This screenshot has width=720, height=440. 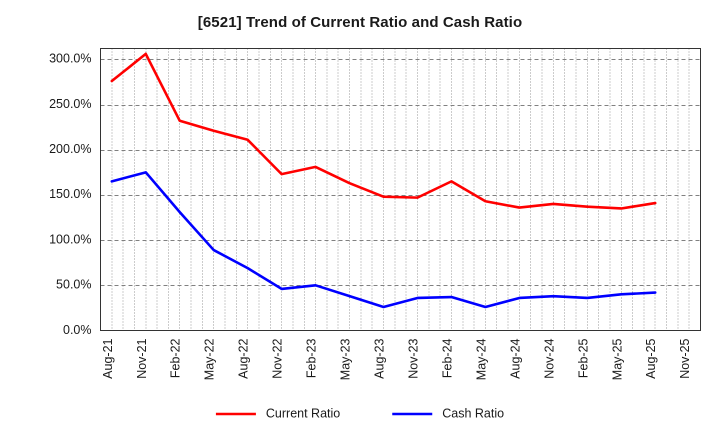 What do you see at coordinates (447, 358) in the screenshot?
I see `x-tick-label: Feb-24` at bounding box center [447, 358].